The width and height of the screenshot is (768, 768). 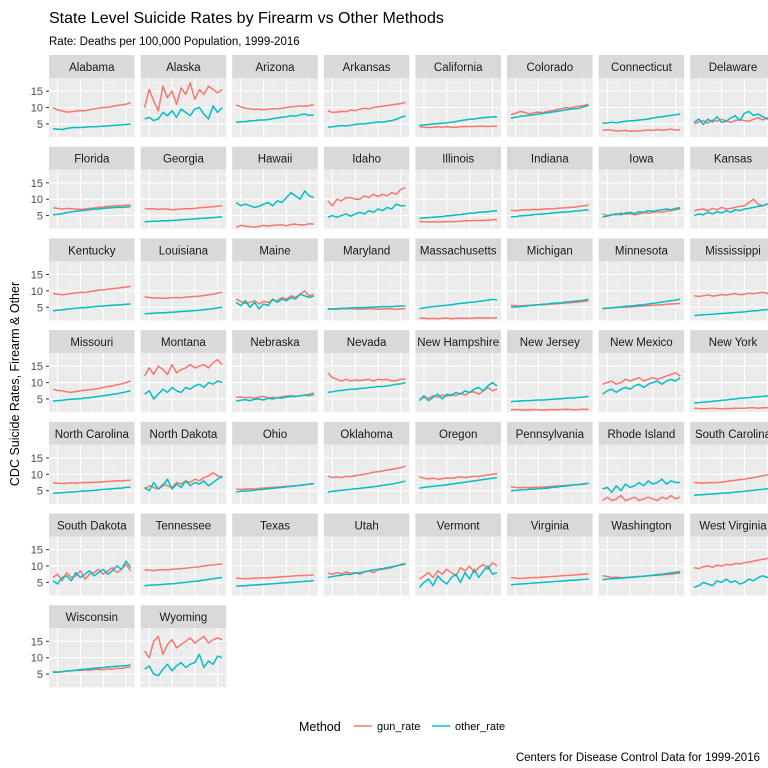 What do you see at coordinates (275, 187) in the screenshot?
I see `facet-hawaii: Hawaii` at bounding box center [275, 187].